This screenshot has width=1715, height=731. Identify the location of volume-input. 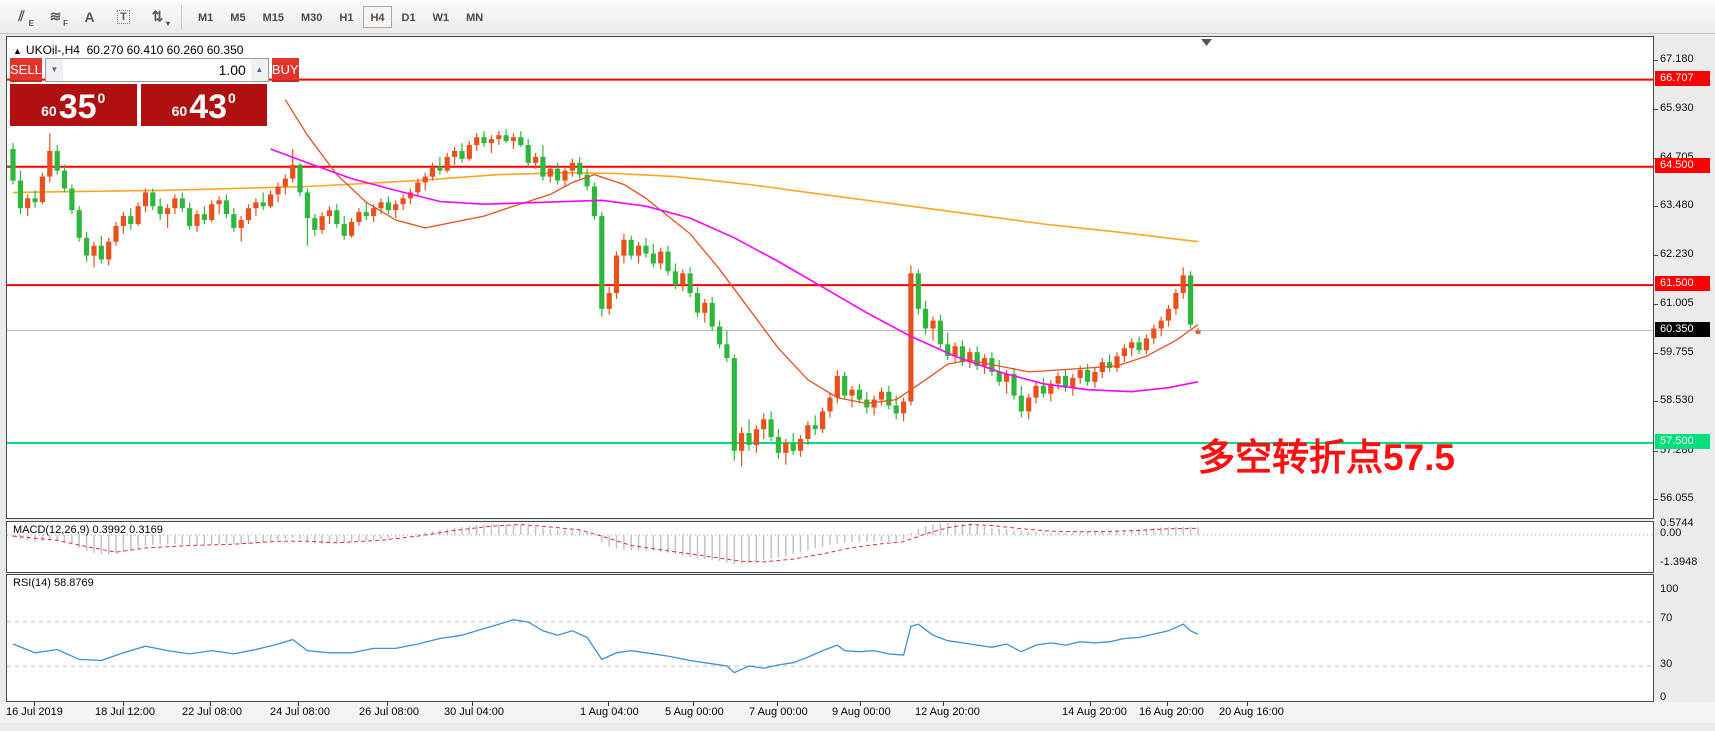
(156, 70).